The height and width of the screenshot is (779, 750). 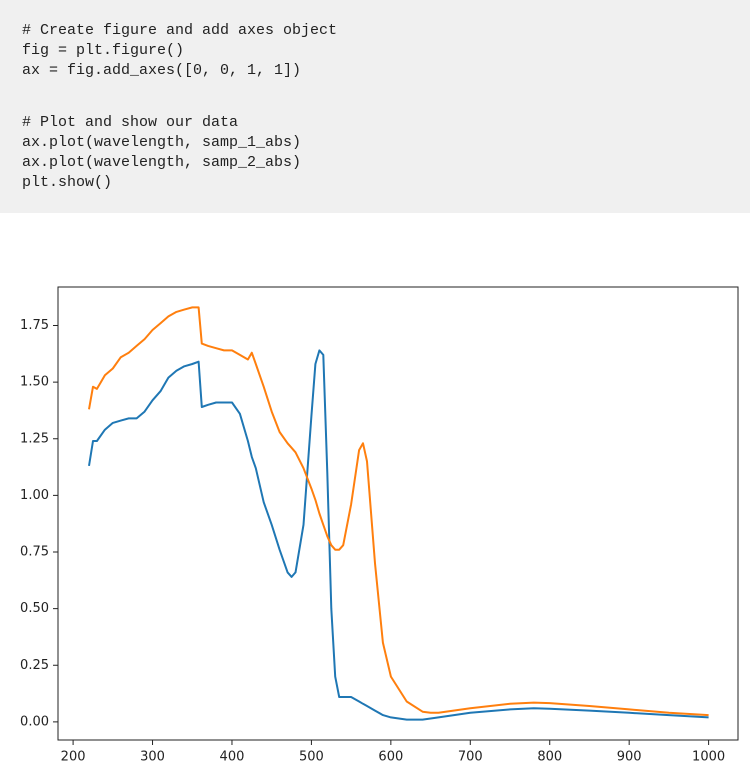 I want to click on y-tick-label: 1.75, so click(x=34, y=325).